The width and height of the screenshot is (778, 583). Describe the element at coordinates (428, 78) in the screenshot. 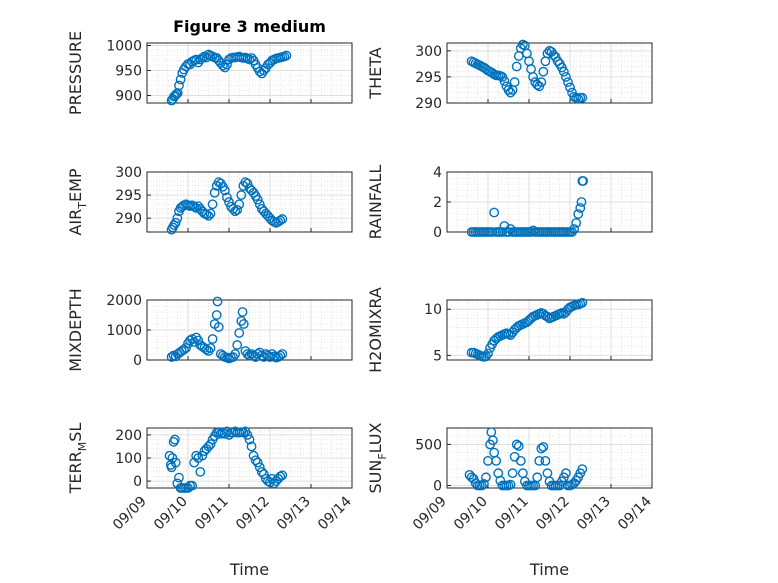

I see `y-tick-label: 295` at that location.